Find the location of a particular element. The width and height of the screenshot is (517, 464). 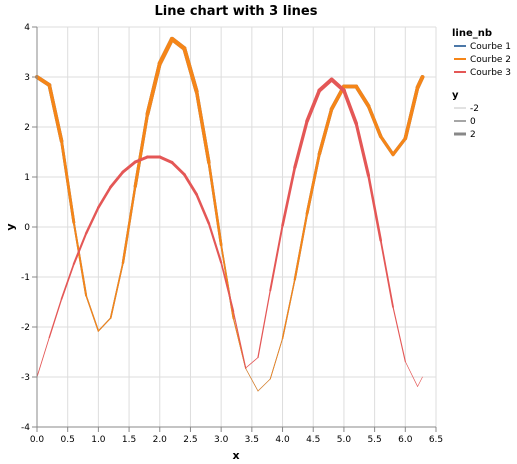

x-tick-label: 2.0 is located at coordinates (160, 440).